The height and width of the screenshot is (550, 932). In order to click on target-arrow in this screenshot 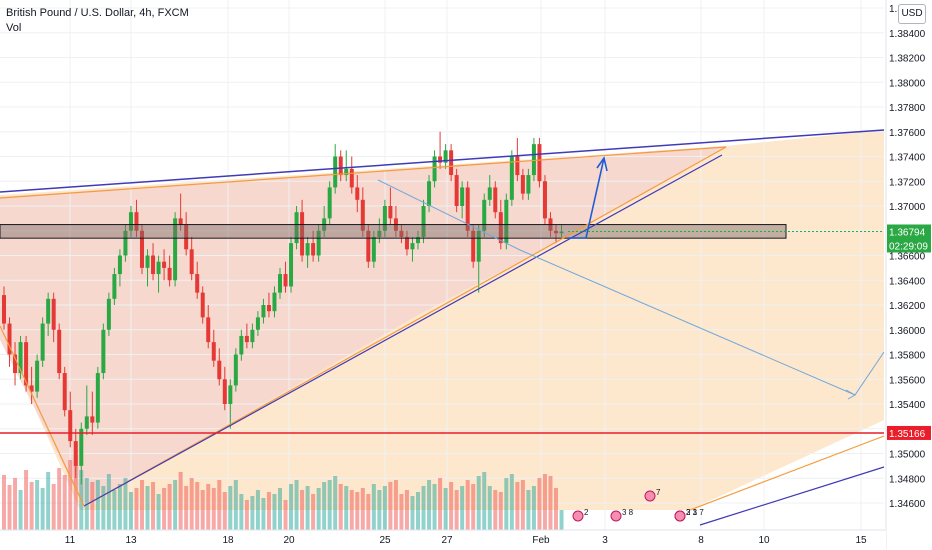, I will do `click(586, 198)`.